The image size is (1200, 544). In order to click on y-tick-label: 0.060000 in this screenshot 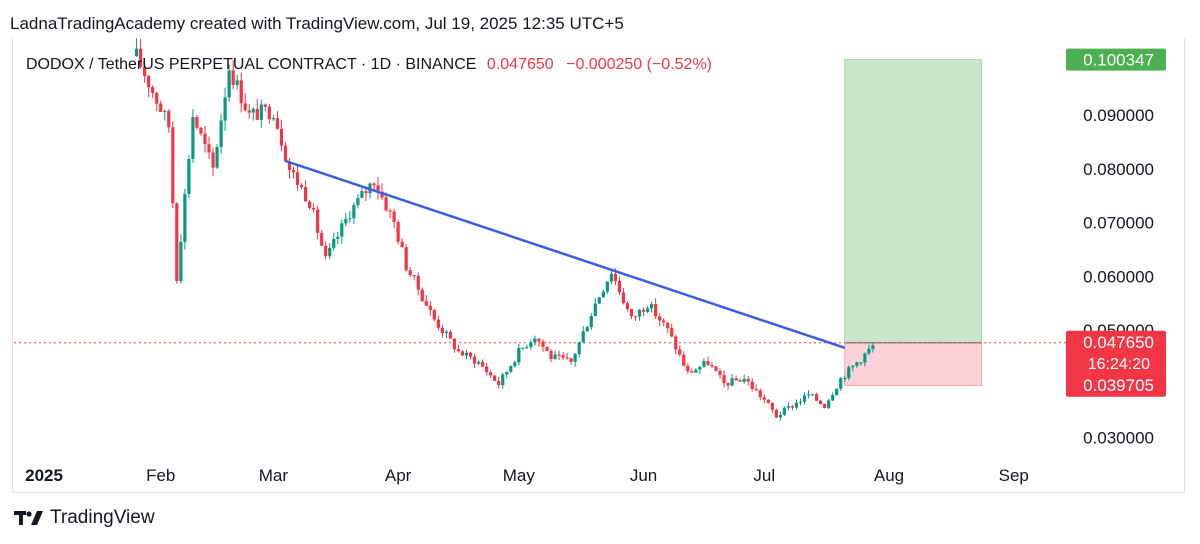, I will do `click(1118, 276)`.